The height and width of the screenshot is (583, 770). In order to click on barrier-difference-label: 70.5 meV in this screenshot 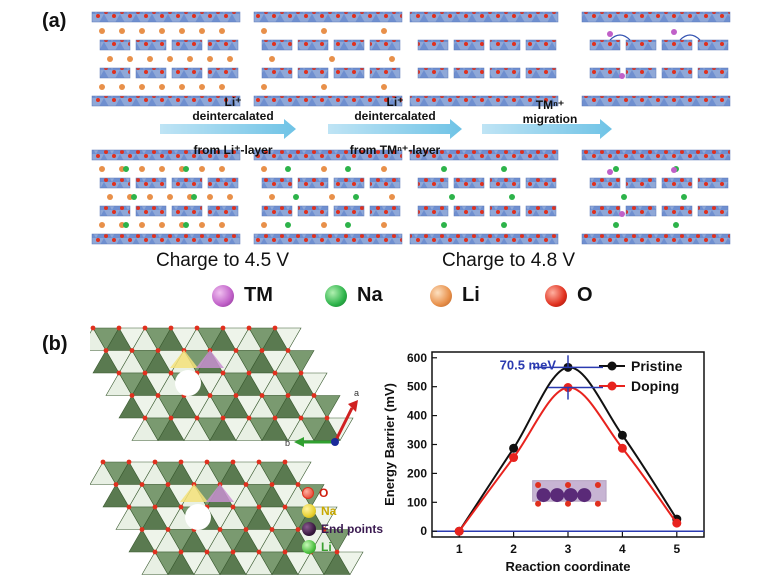, I will do `click(528, 364)`.